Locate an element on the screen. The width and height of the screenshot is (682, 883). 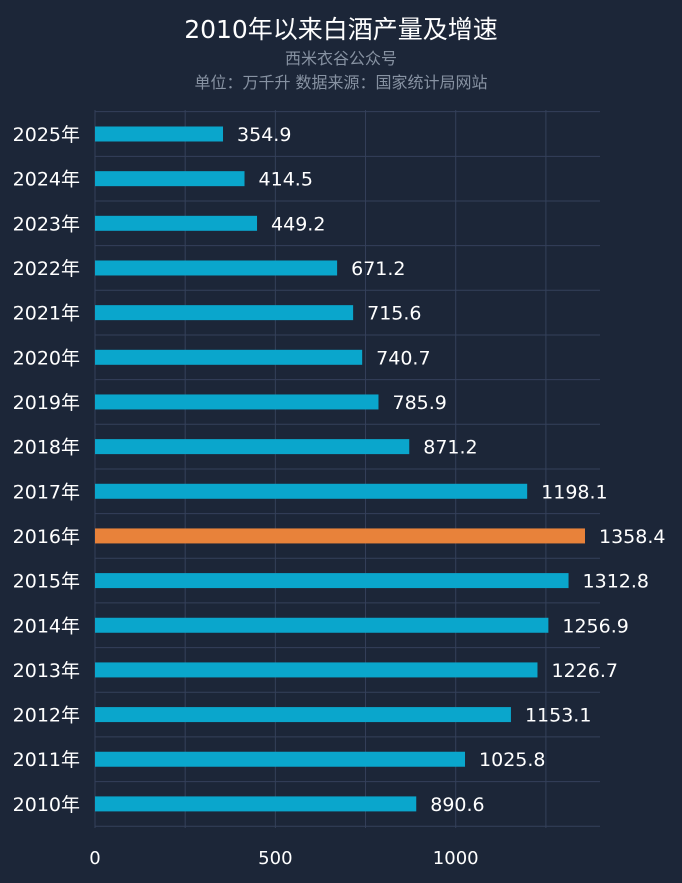
bar-2014年 is located at coordinates (322, 625).